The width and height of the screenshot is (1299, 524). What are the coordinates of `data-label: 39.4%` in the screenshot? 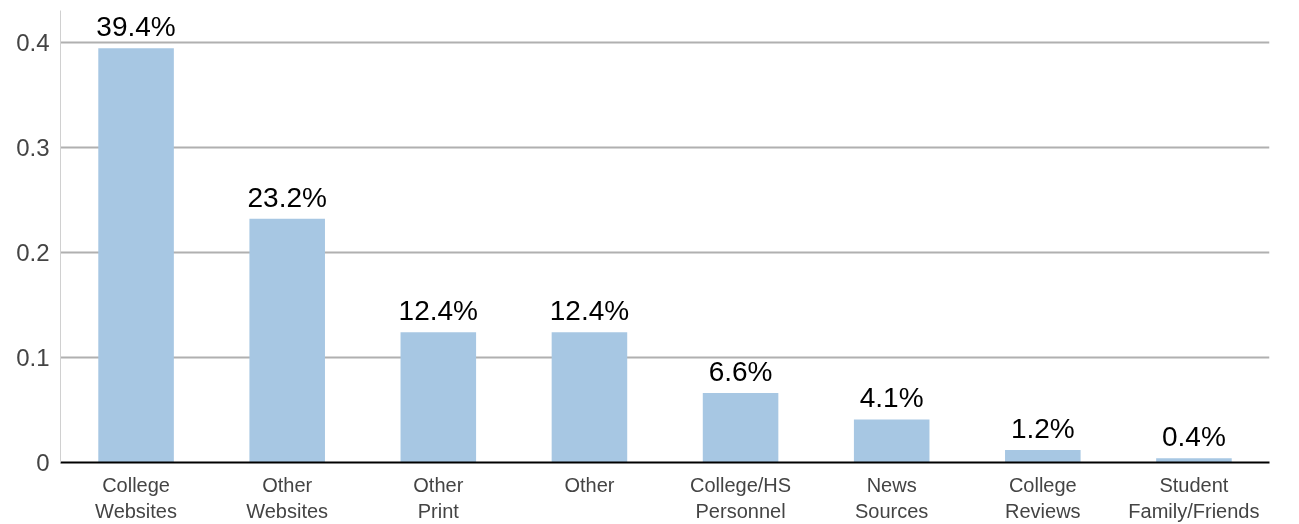 It's located at (136, 27).